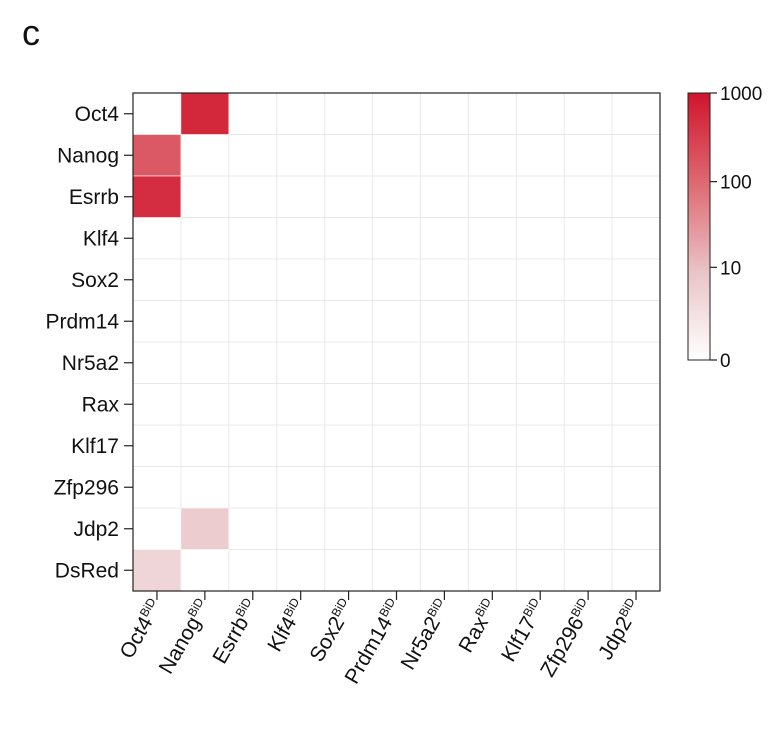  What do you see at coordinates (725, 361) in the screenshot?
I see `colorbar-tick-label: 0` at bounding box center [725, 361].